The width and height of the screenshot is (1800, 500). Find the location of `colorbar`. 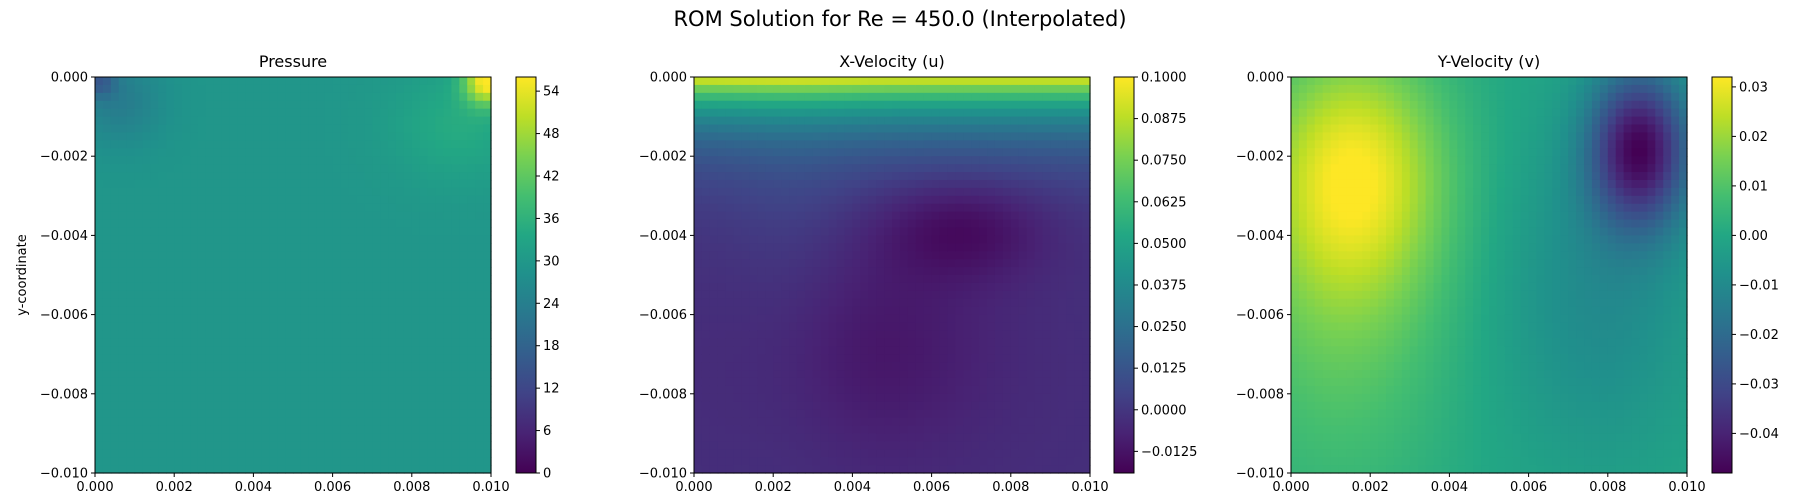

colorbar is located at coordinates (526, 275).